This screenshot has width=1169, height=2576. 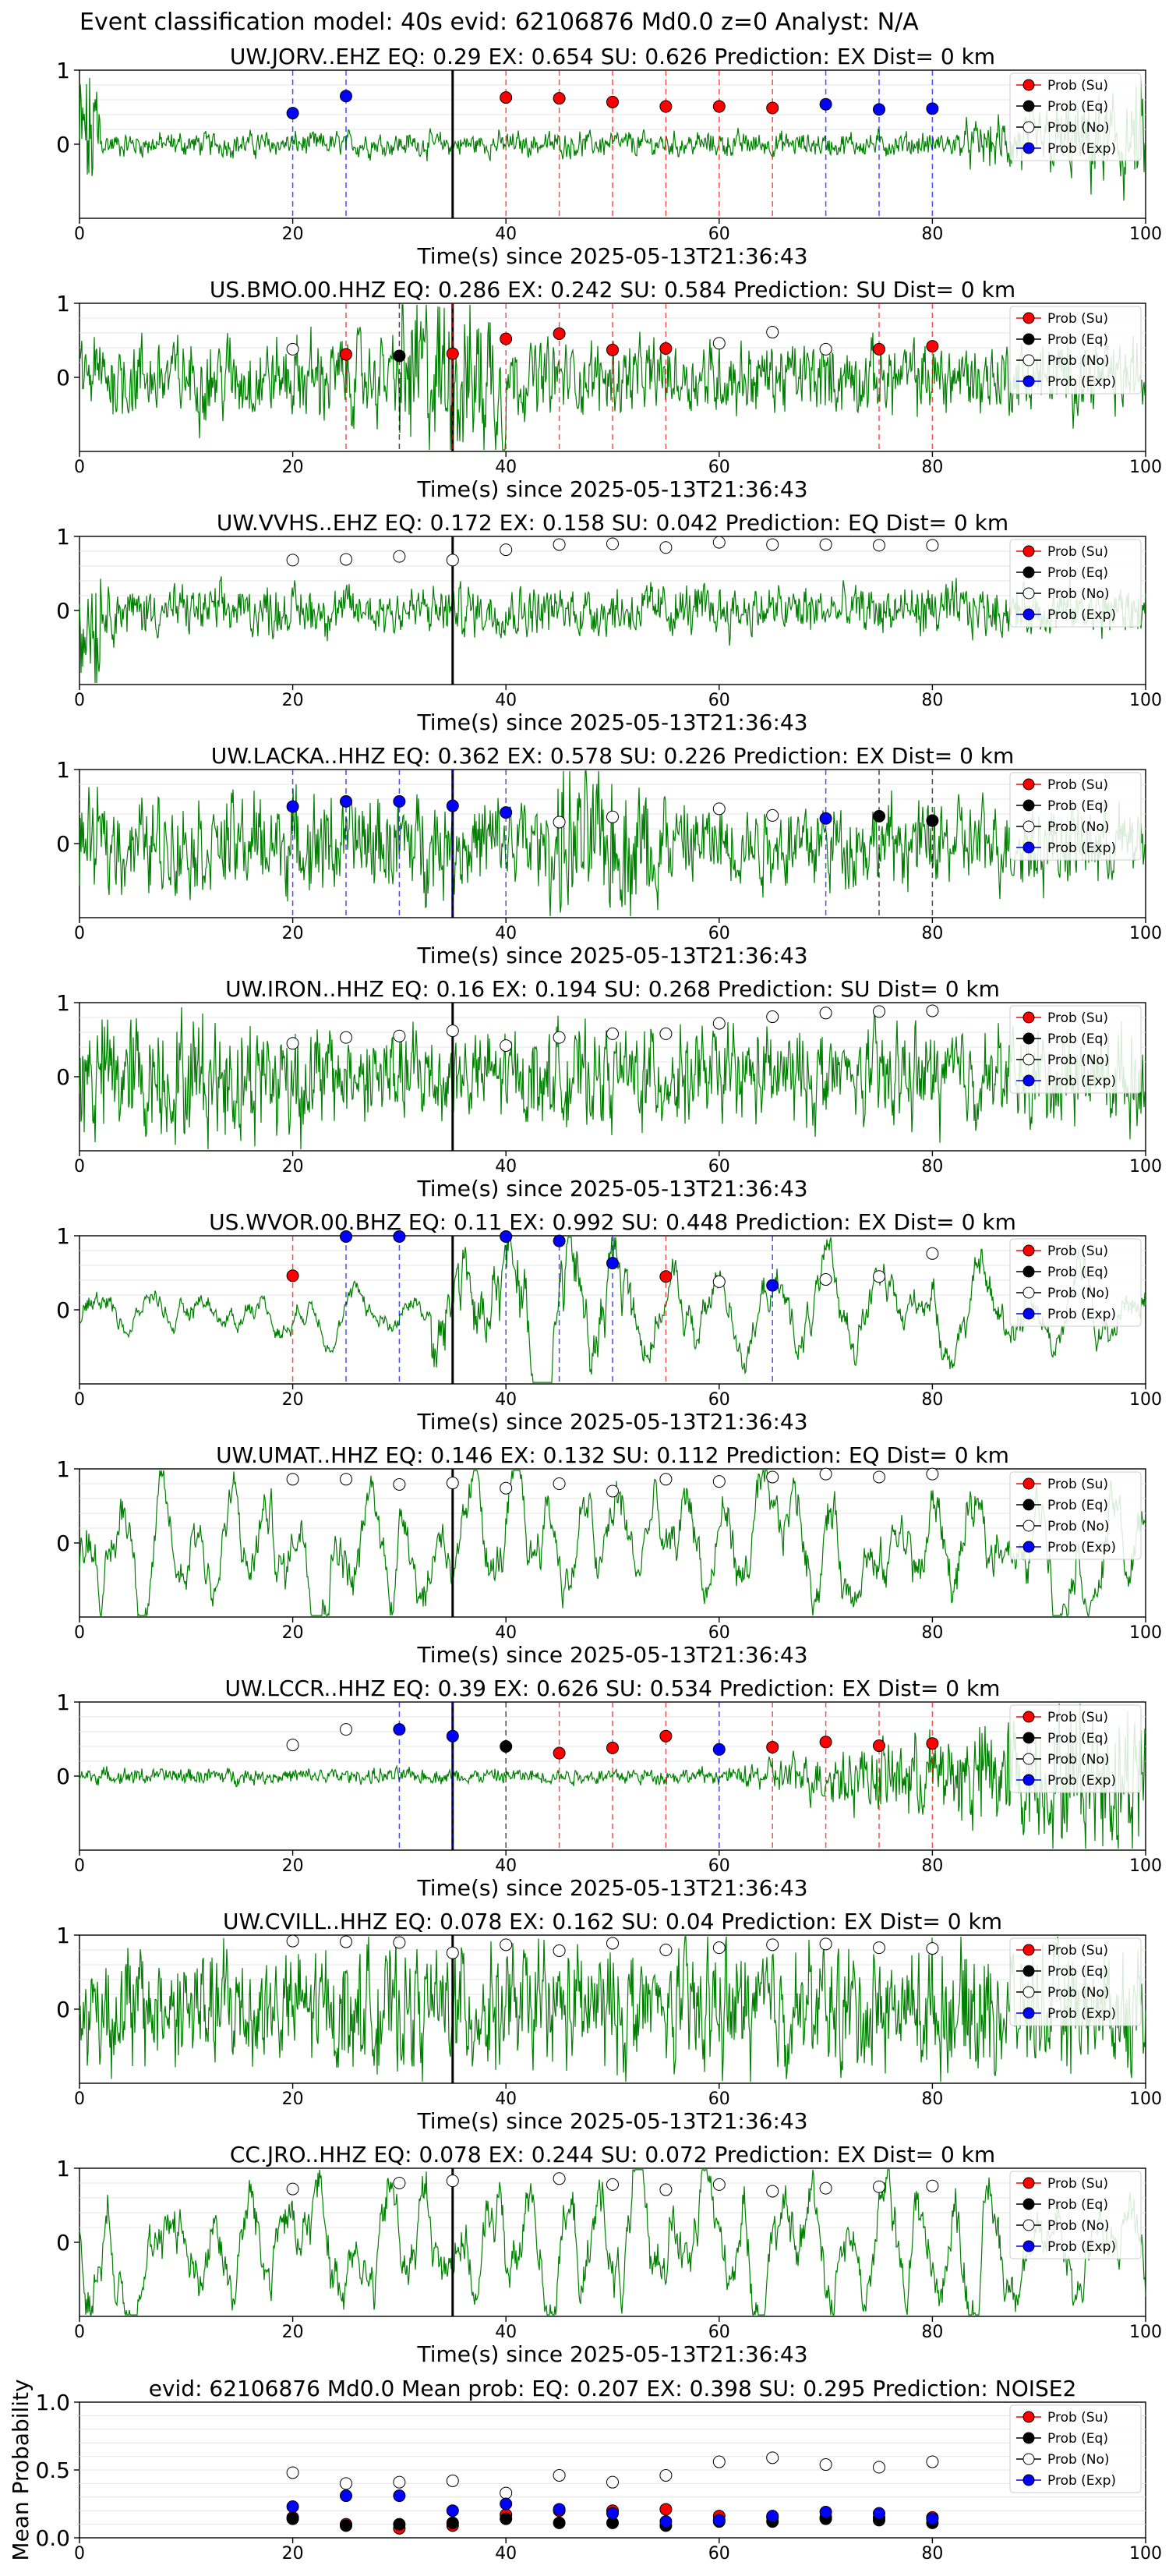 I want to click on legend-label: Prob (Exp), so click(x=1081, y=382).